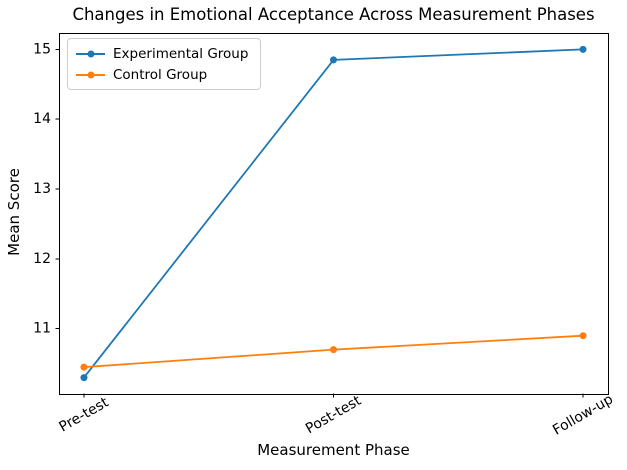 Image resolution: width=627 pixels, height=470 pixels. I want to click on legend-item: Experimental Group, so click(162, 53).